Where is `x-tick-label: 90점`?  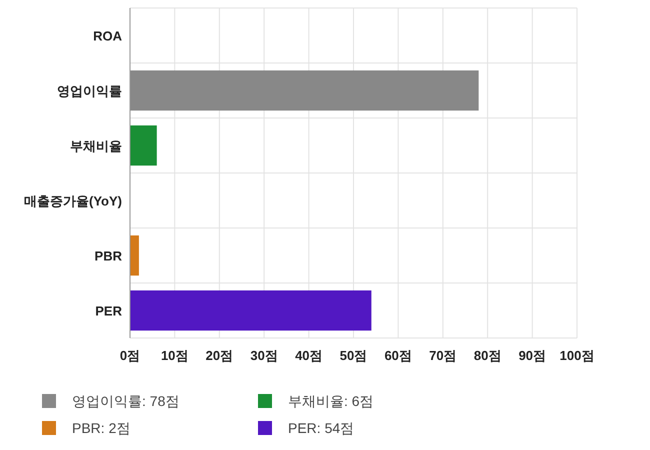
x-tick-label: 90점 is located at coordinates (532, 355).